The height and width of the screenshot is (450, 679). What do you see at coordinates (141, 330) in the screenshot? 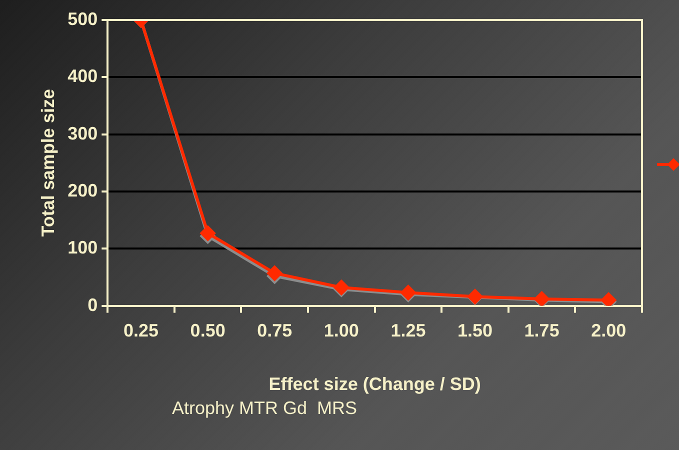
I see `x-tick-label: 0.25` at bounding box center [141, 330].